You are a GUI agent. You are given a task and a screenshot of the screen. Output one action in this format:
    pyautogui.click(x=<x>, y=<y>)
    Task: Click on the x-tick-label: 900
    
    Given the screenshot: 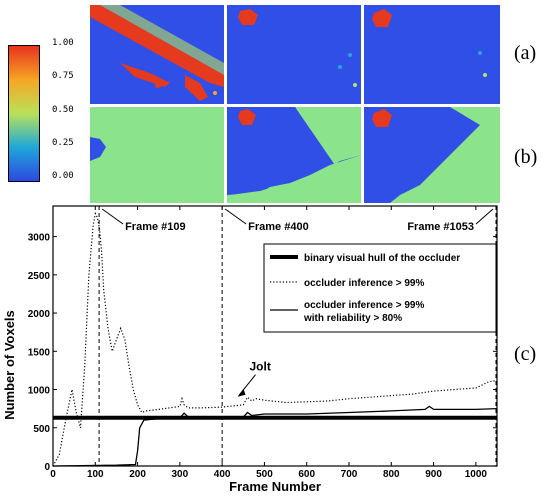 What is the action you would take?
    pyautogui.click(x=433, y=474)
    